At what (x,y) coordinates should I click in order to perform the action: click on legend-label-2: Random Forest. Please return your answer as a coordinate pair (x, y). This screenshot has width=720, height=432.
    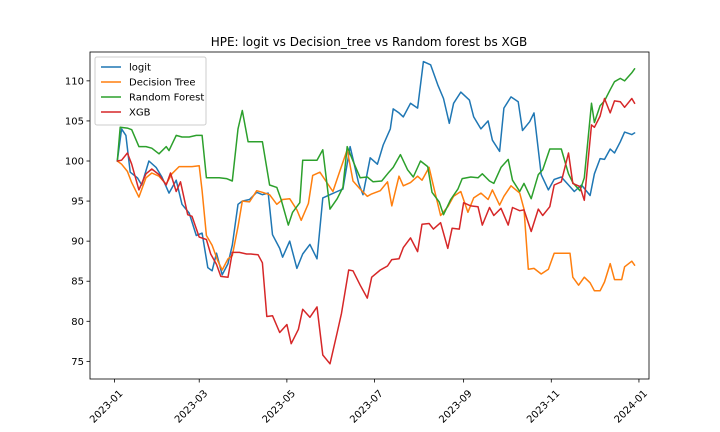
    Looking at the image, I should click on (166, 98).